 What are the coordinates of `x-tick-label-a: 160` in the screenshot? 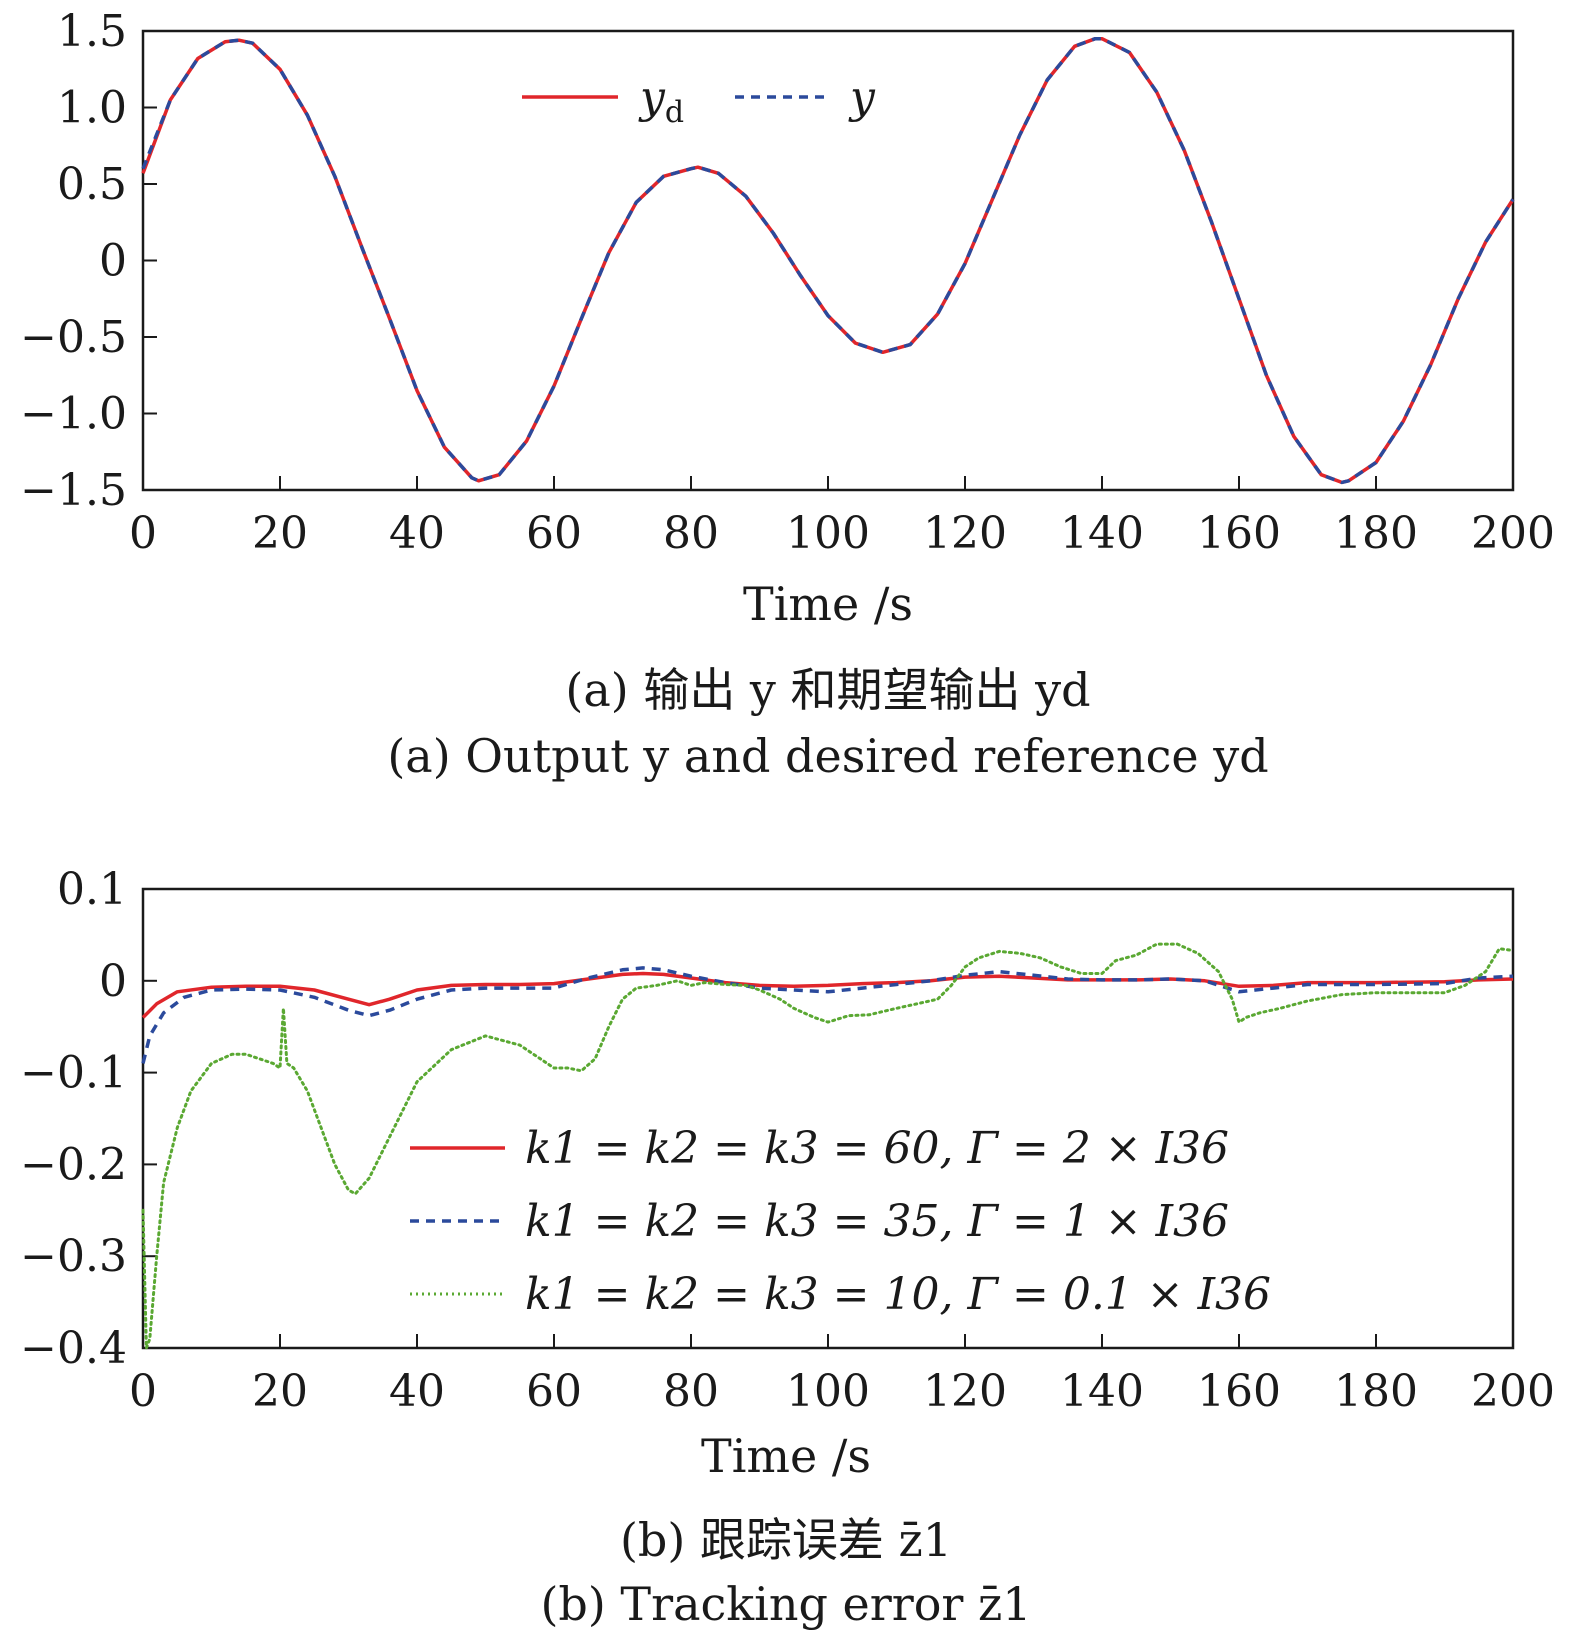 It's located at (1239, 533).